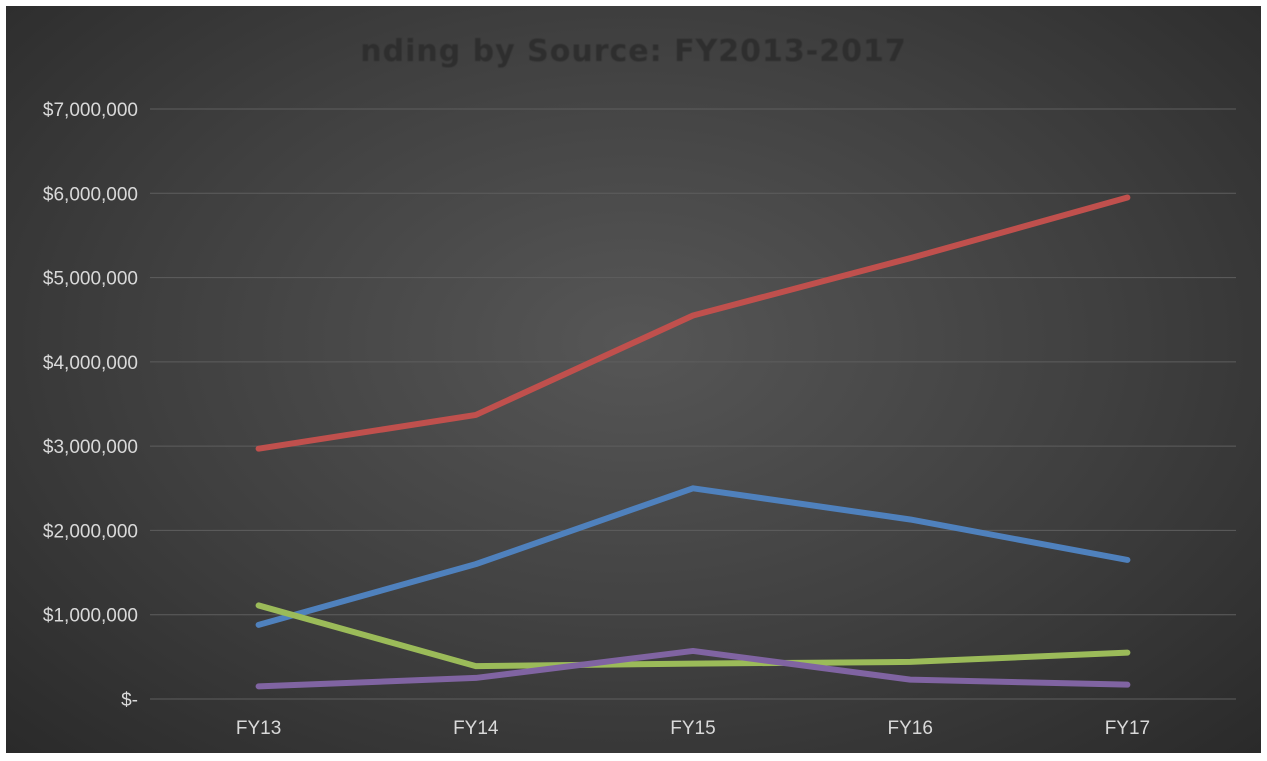 Image resolution: width=1267 pixels, height=761 pixels. I want to click on y-tick-label: $1,000,000, so click(90, 616).